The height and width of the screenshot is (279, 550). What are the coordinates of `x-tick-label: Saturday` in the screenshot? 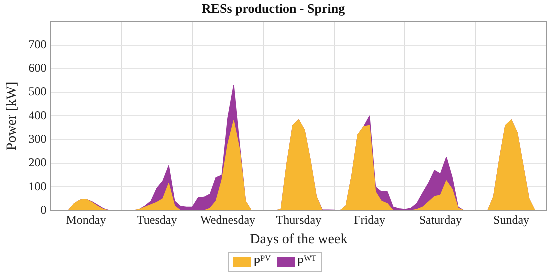 It's located at (440, 220).